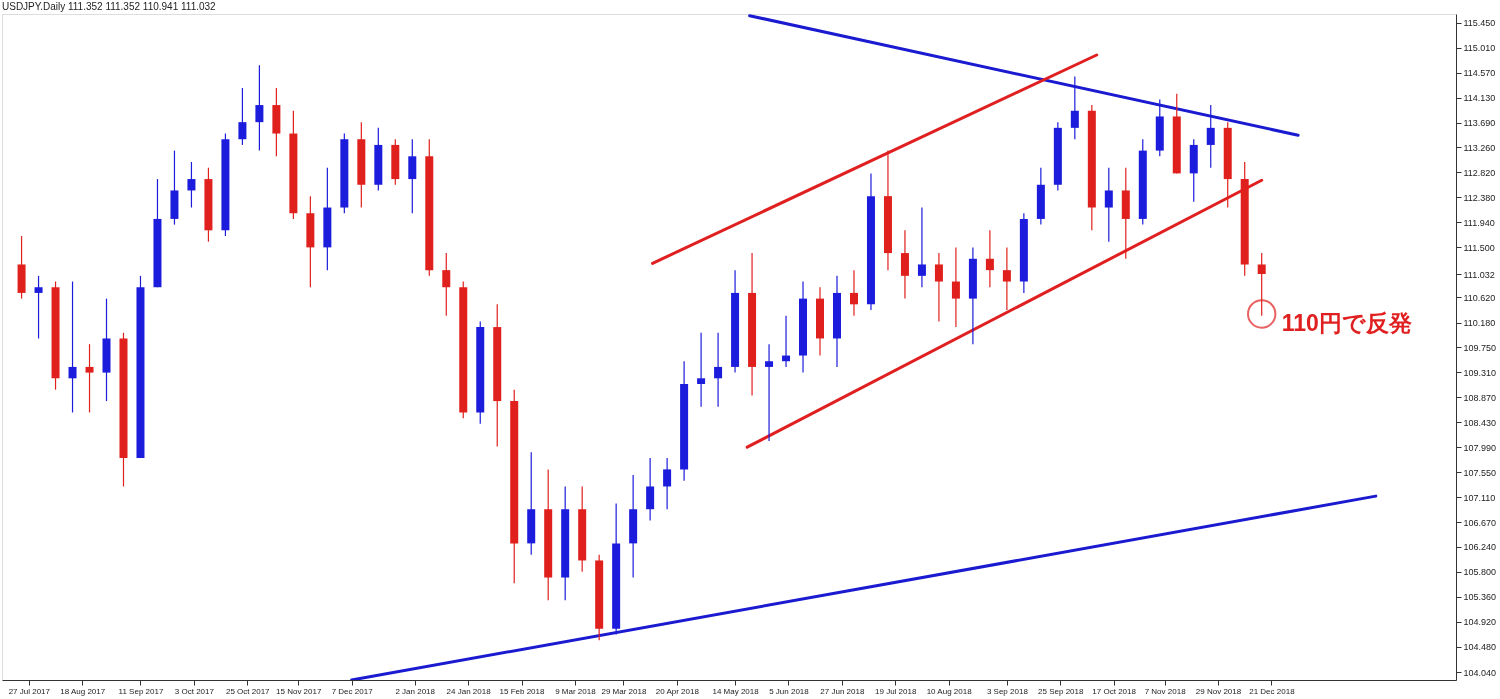  I want to click on x-tick-label: 27 Jul 2017, so click(29, 691).